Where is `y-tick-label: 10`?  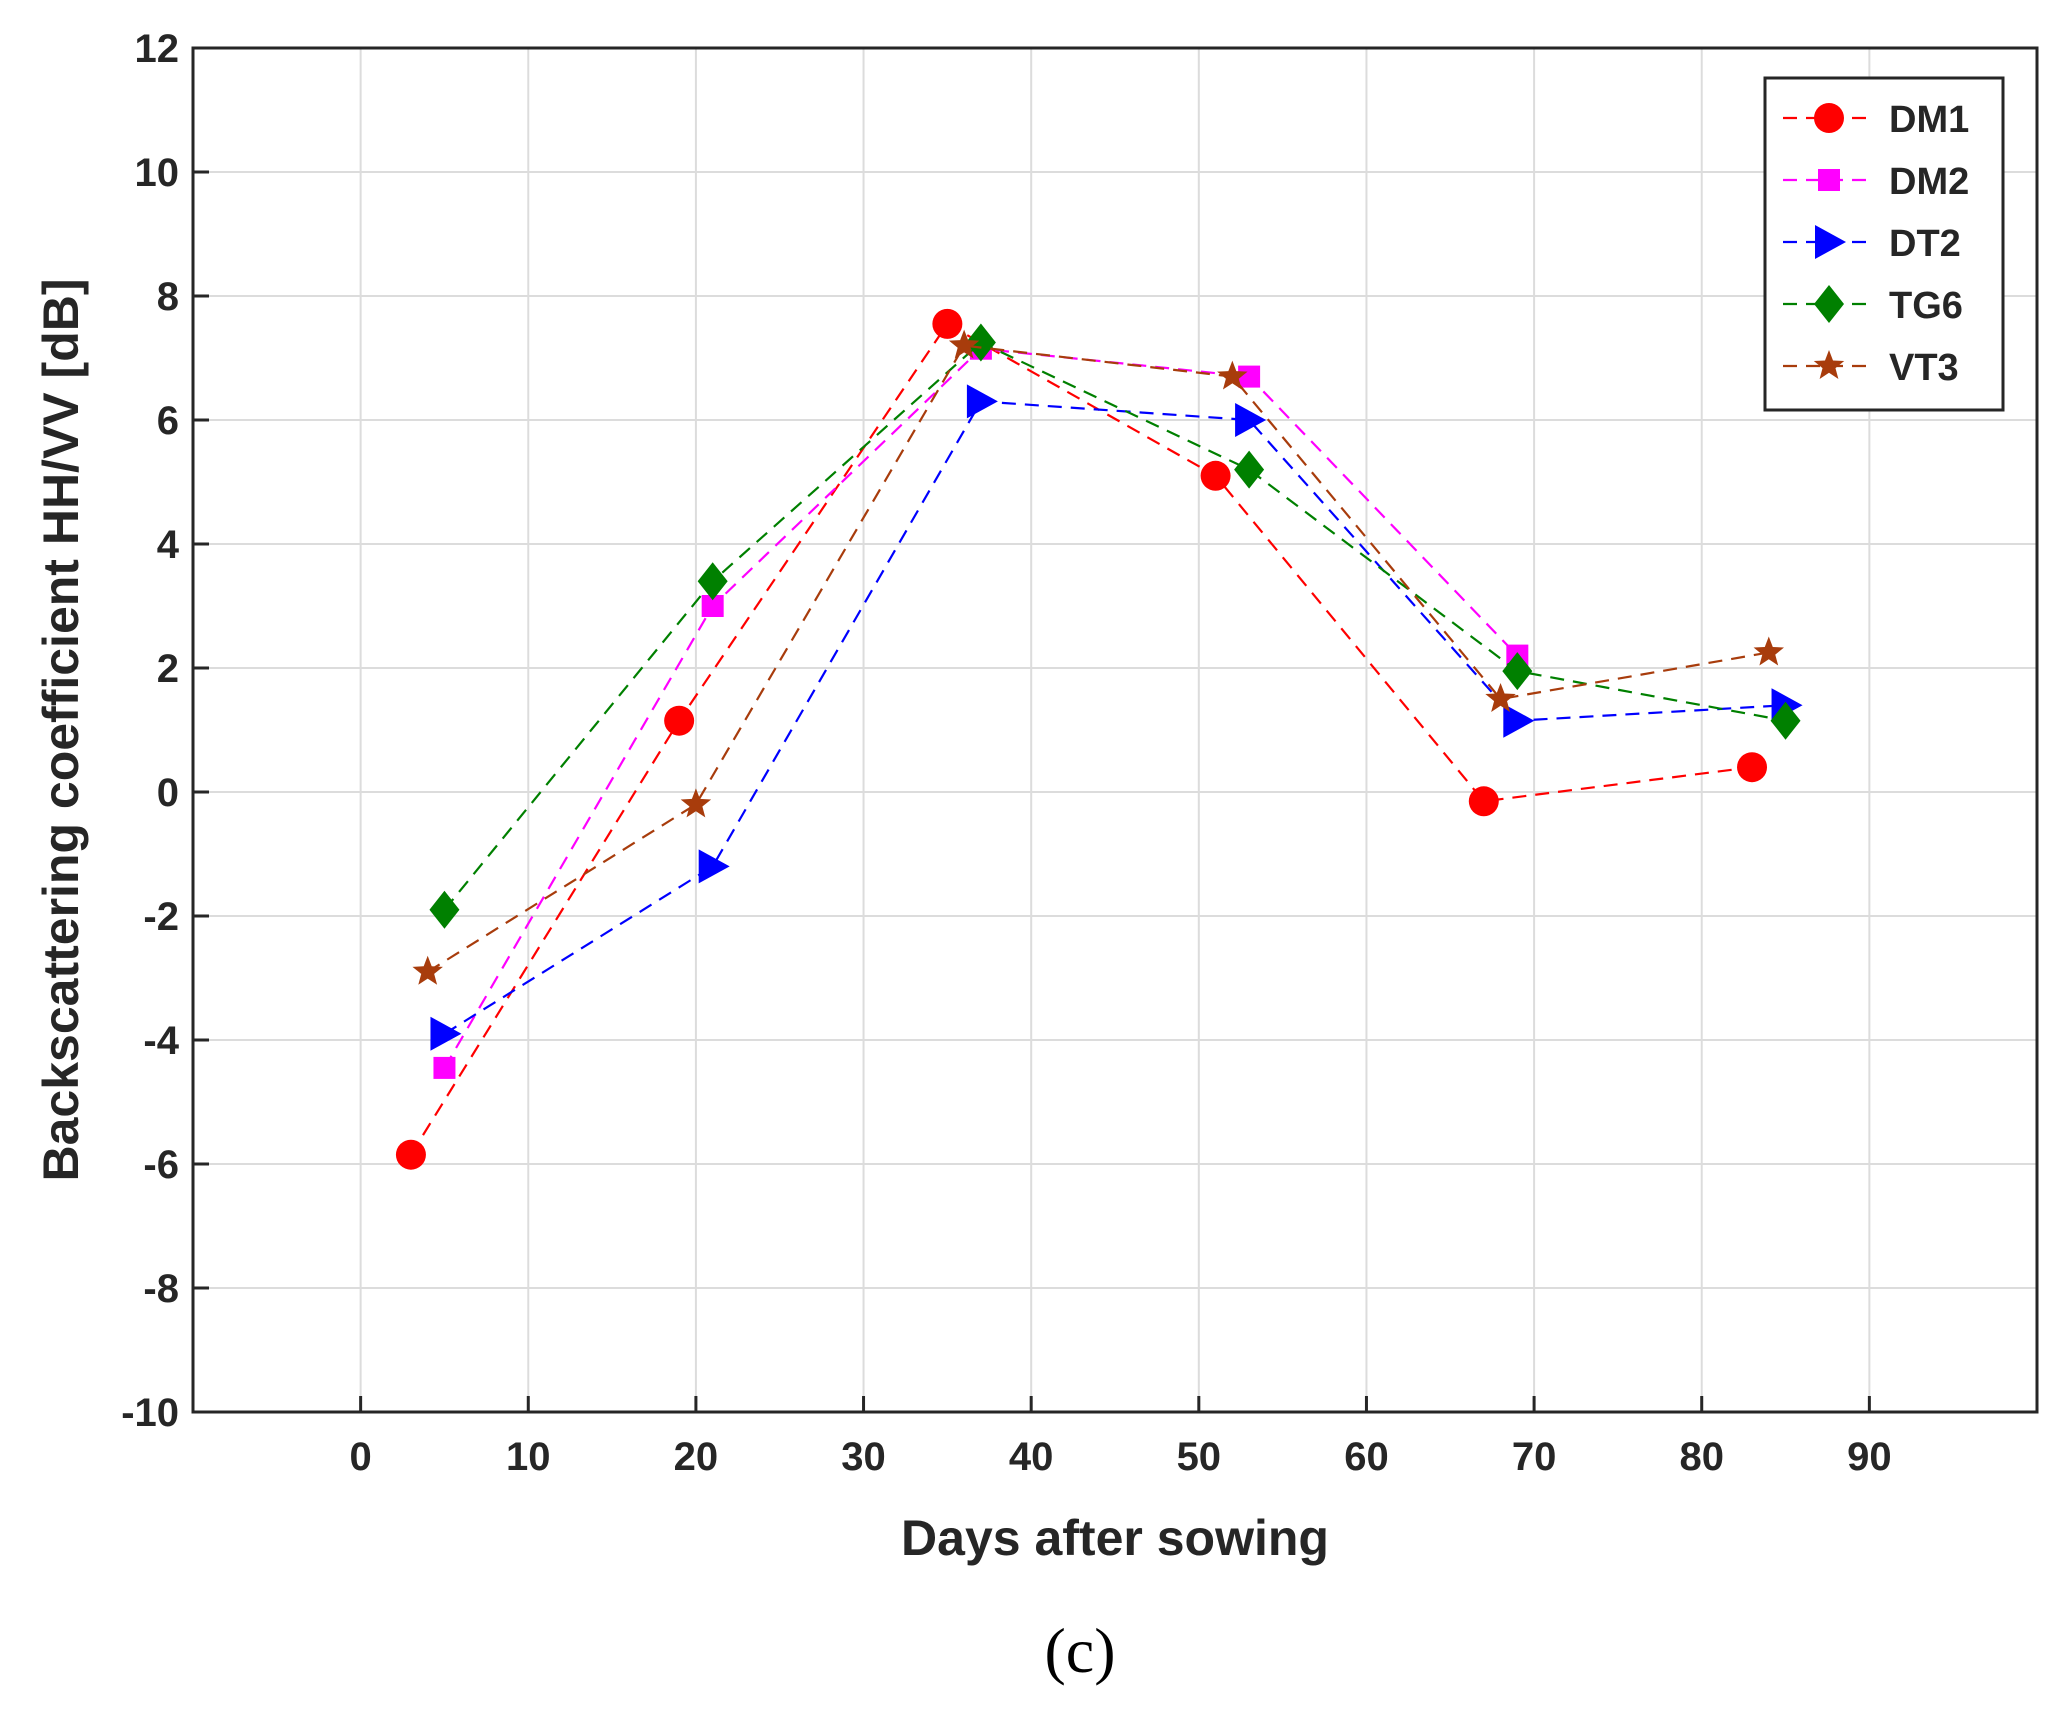 y-tick-label: 10 is located at coordinates (157, 173).